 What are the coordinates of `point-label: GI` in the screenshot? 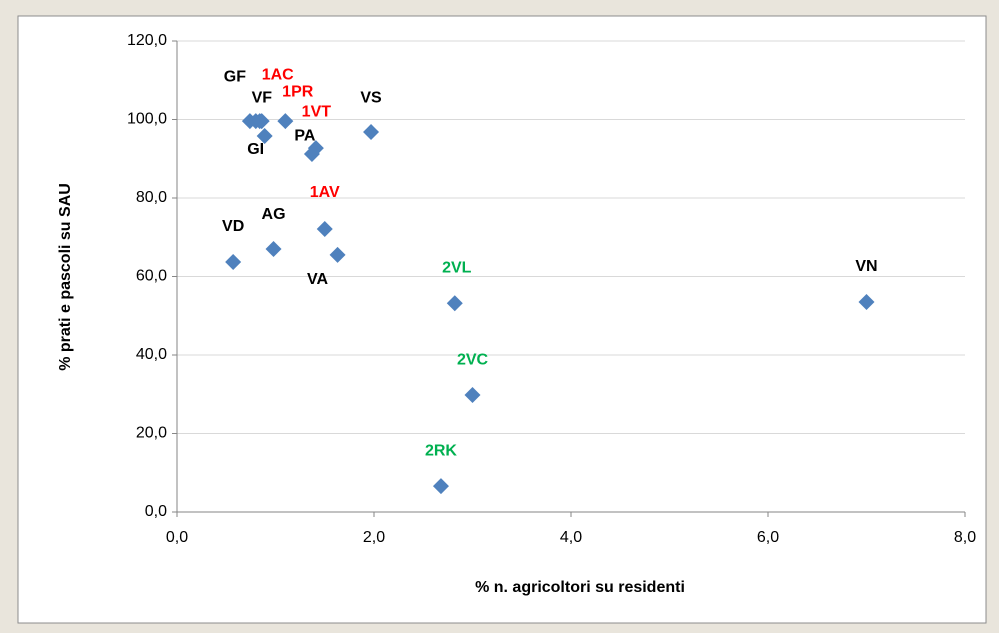 It's located at (255, 149).